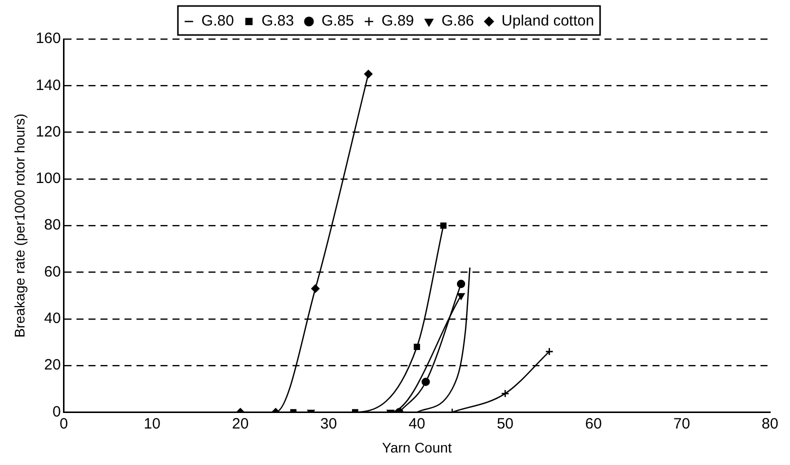 The width and height of the screenshot is (790, 465). Describe the element at coordinates (52, 319) in the screenshot. I see `y-tick-label: 40` at that location.